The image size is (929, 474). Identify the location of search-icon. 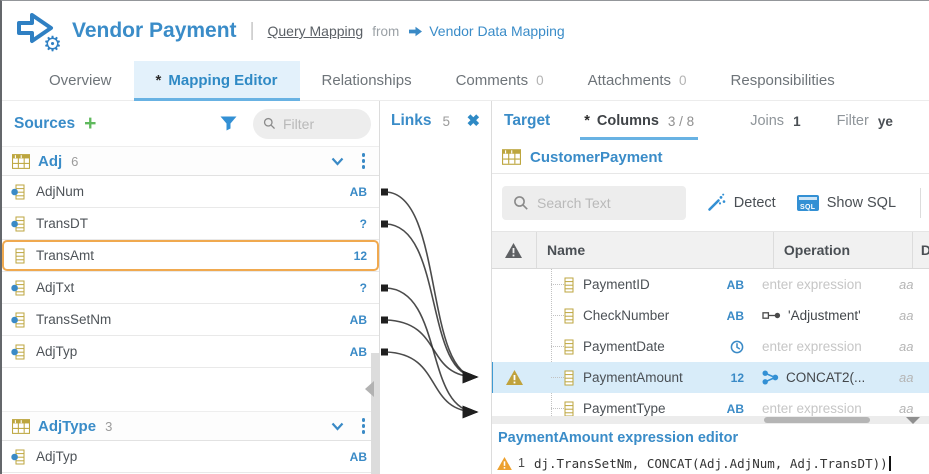
(269, 123).